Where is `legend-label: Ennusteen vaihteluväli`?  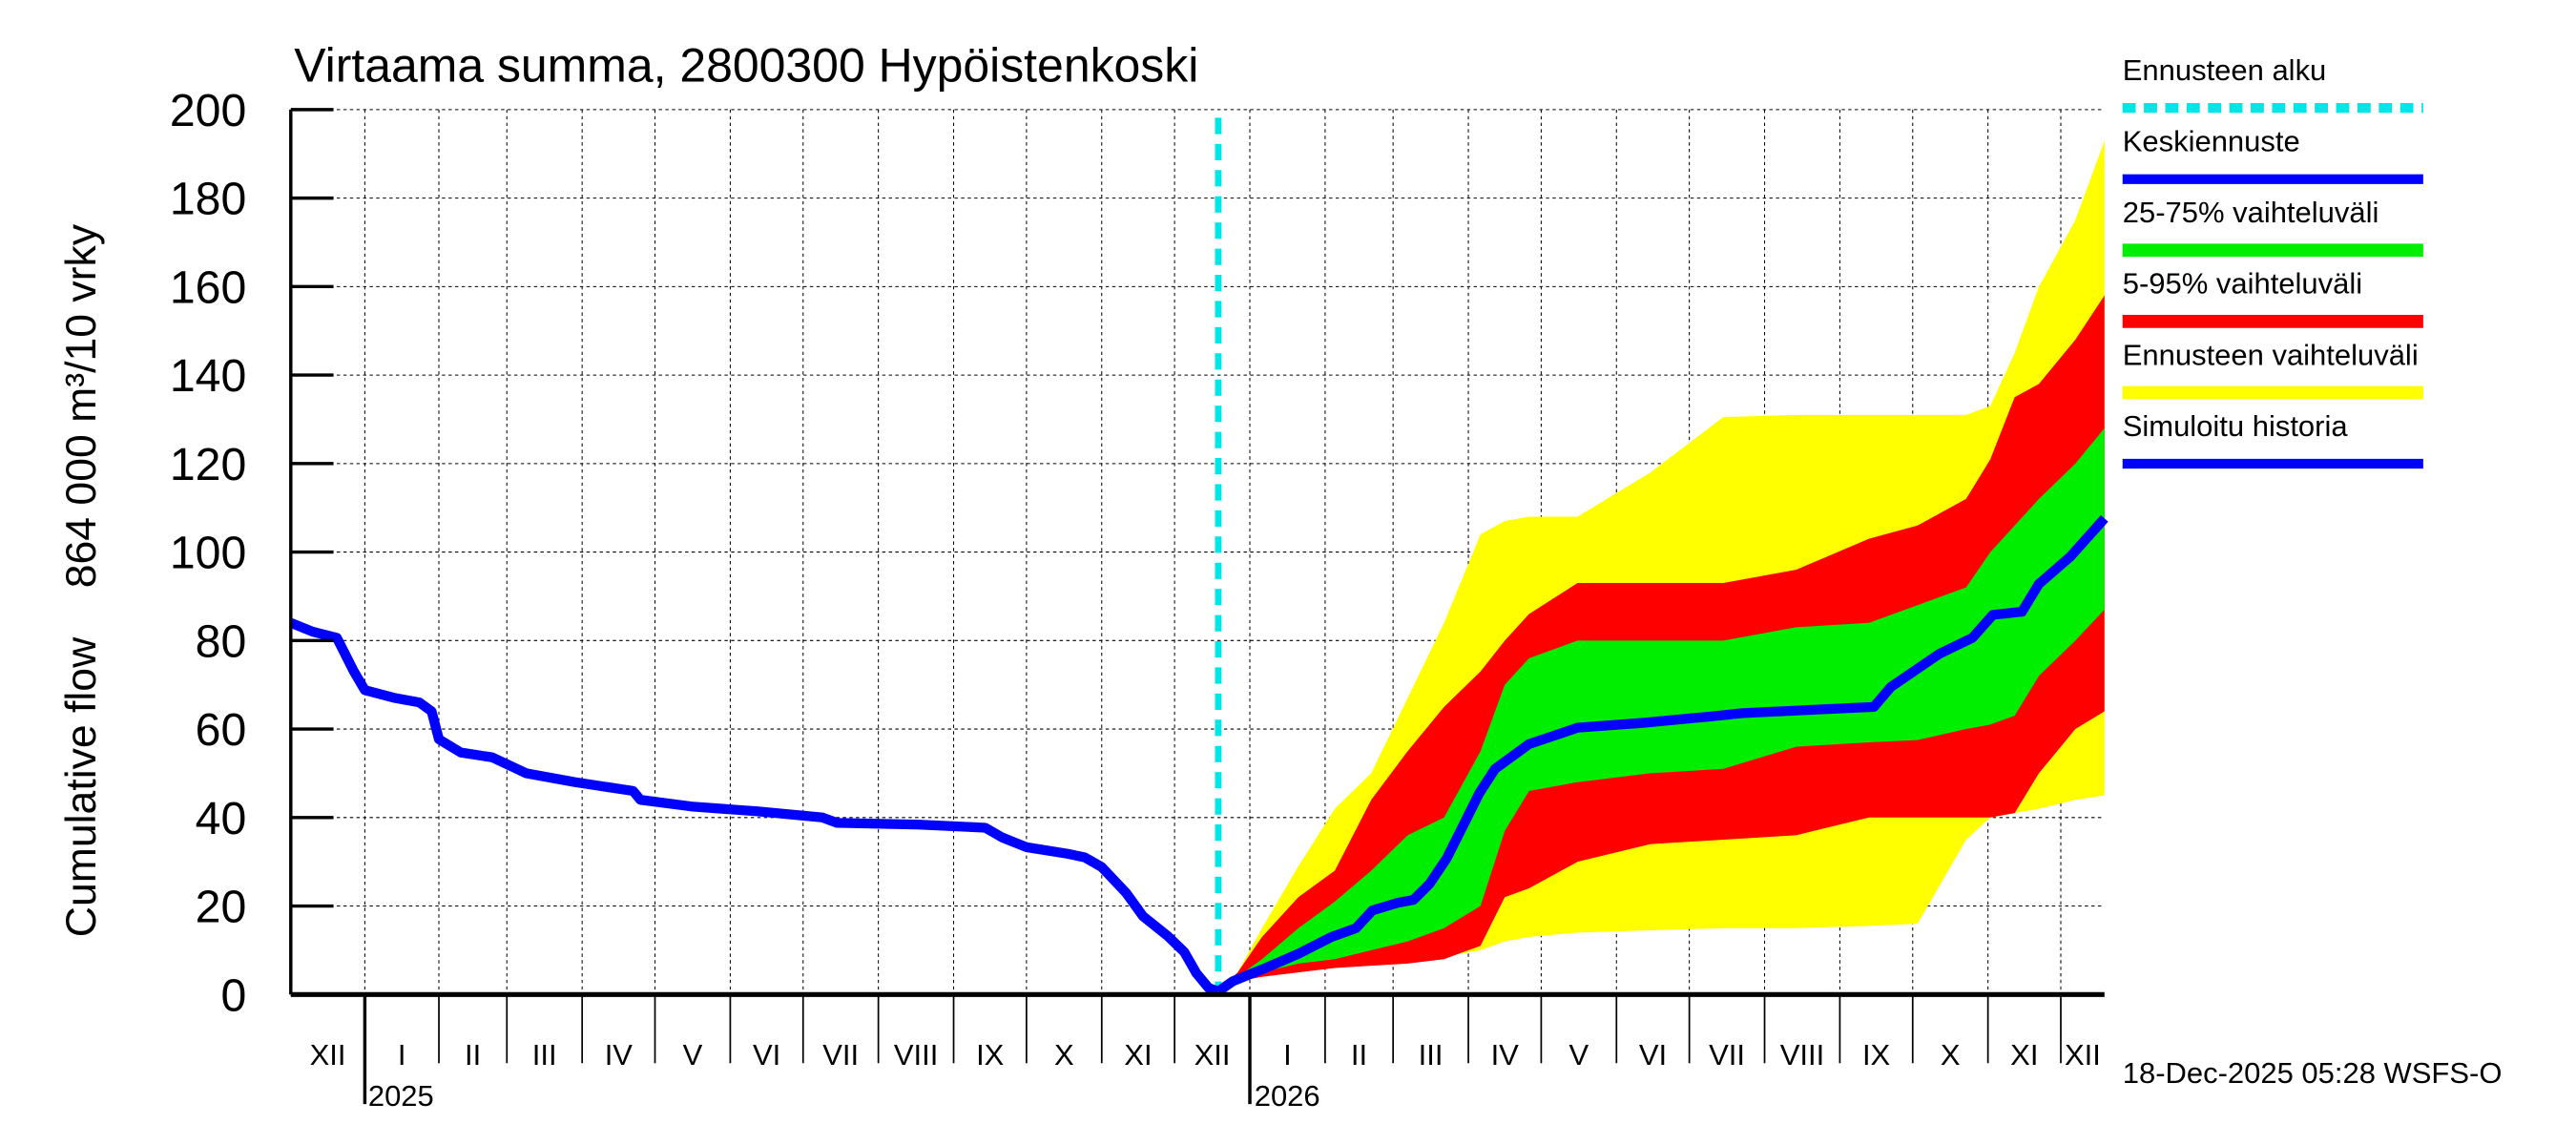
legend-label: Ennusteen vaihteluväli is located at coordinates (2271, 354).